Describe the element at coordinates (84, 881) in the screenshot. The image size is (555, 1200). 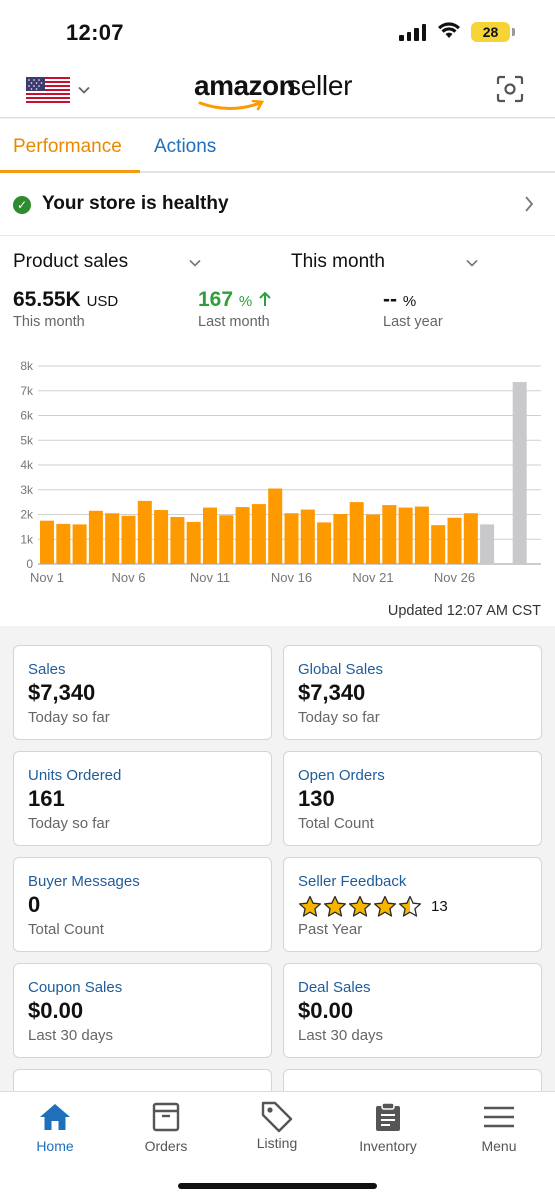
I see `card-title: Buyer Messages` at that location.